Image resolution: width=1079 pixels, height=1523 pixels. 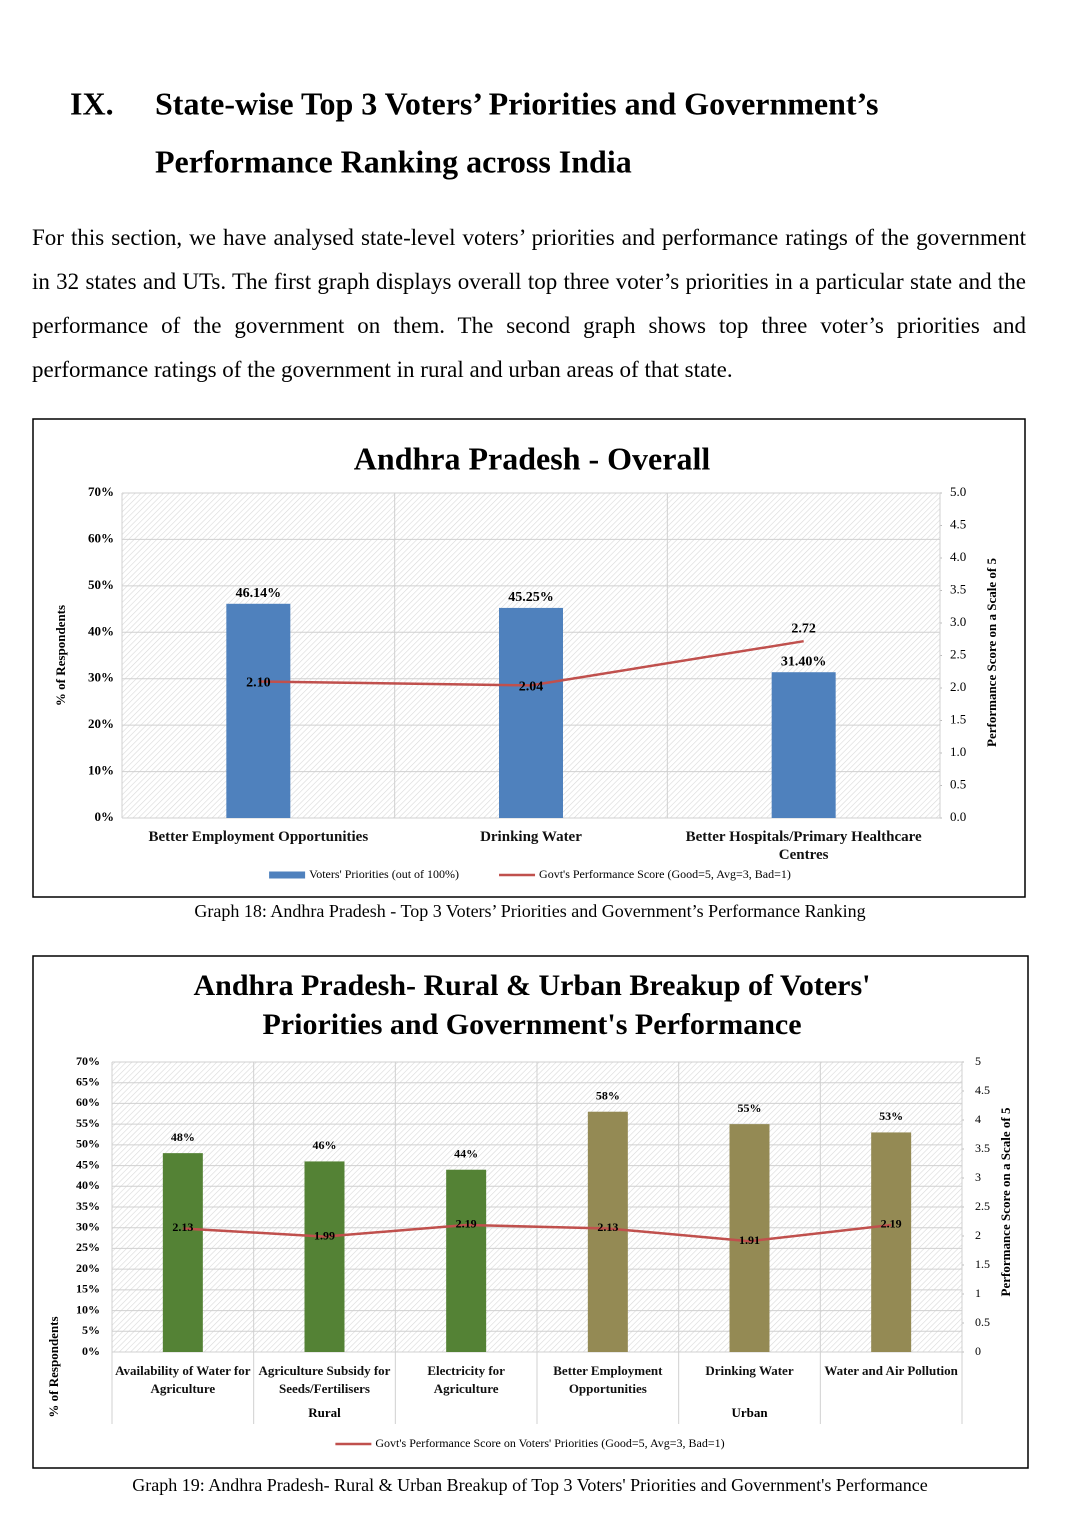 I want to click on legend-label: Voters' Priorities (out of 100%), so click(x=384, y=874).